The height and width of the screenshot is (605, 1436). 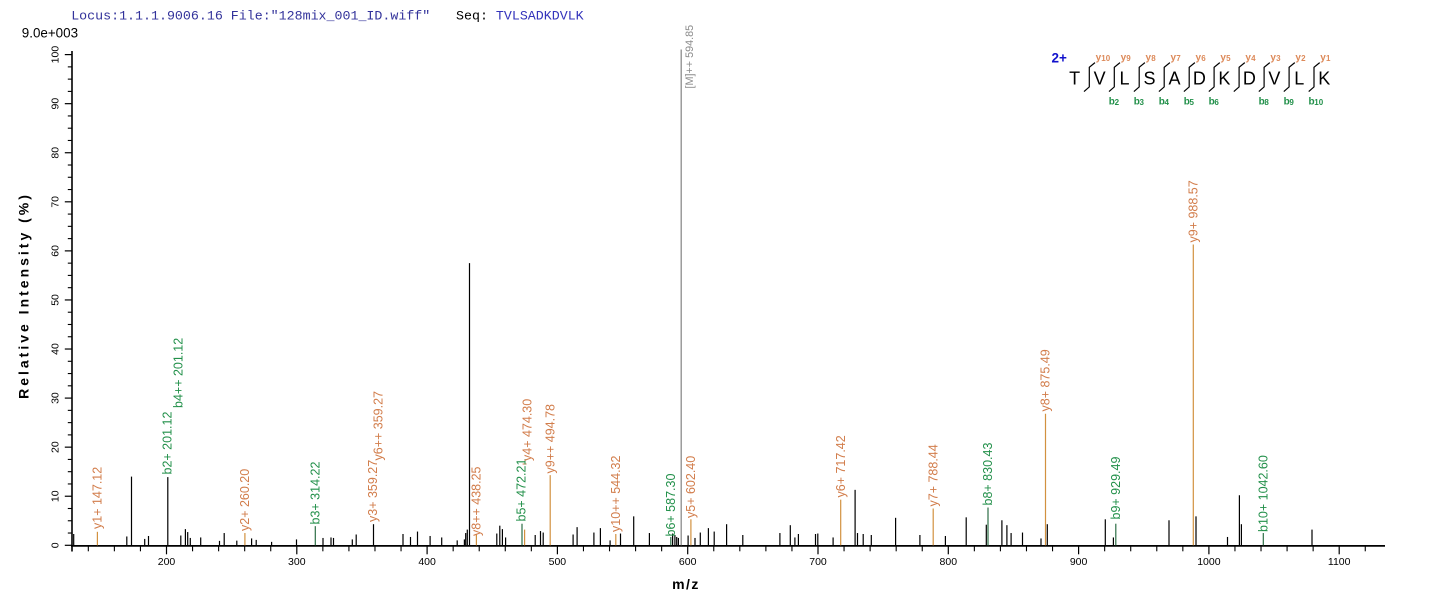 I want to click on svg-text: 20, so click(x=56, y=447).